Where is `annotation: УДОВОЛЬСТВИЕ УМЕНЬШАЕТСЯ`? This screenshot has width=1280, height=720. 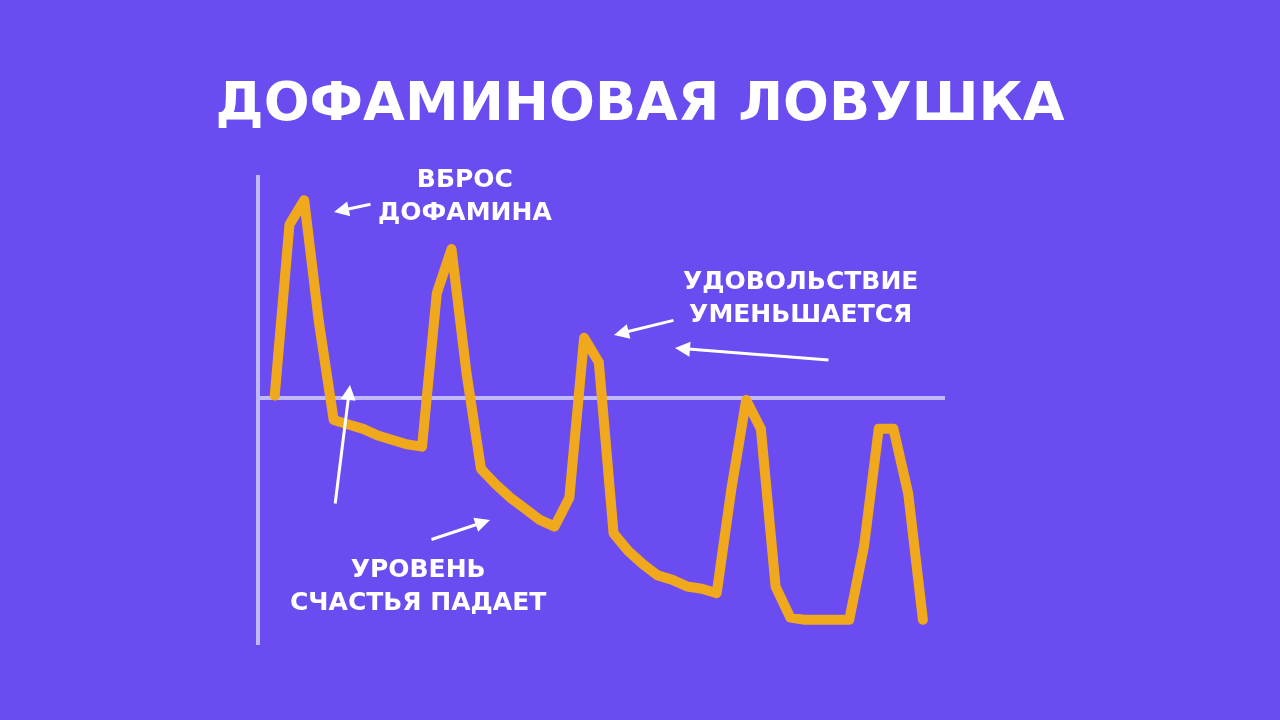 annotation: УДОВОЛЬСТВИЕ УМЕНЬШАЕТСЯ is located at coordinates (801, 297).